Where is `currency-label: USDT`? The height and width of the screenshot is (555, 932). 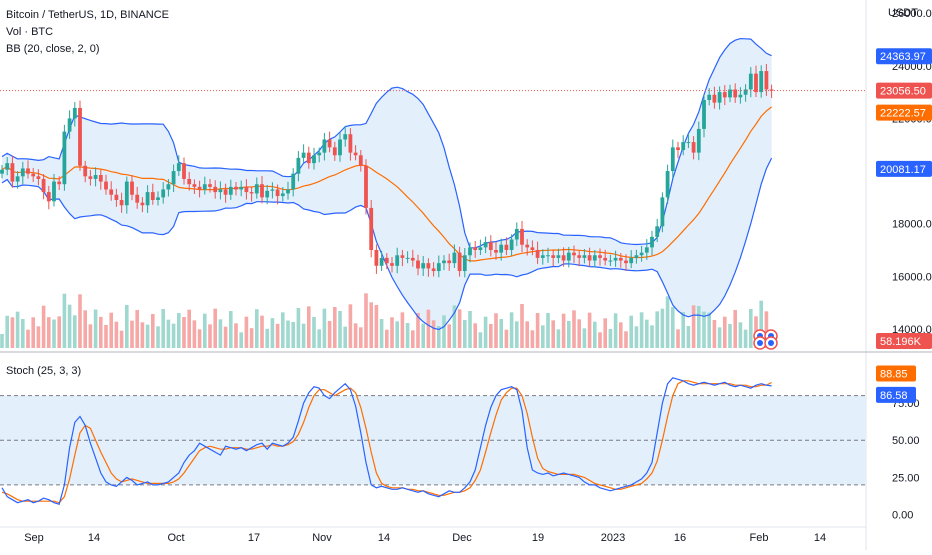
currency-label: USDT is located at coordinates (903, 13).